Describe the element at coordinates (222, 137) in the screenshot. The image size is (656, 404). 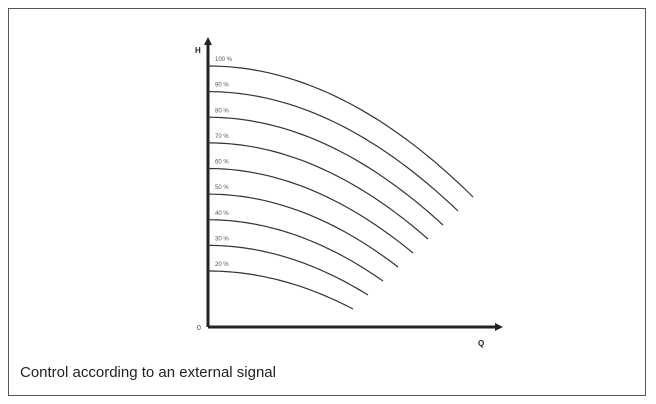
I see `speed-curve-label: 70 %` at that location.